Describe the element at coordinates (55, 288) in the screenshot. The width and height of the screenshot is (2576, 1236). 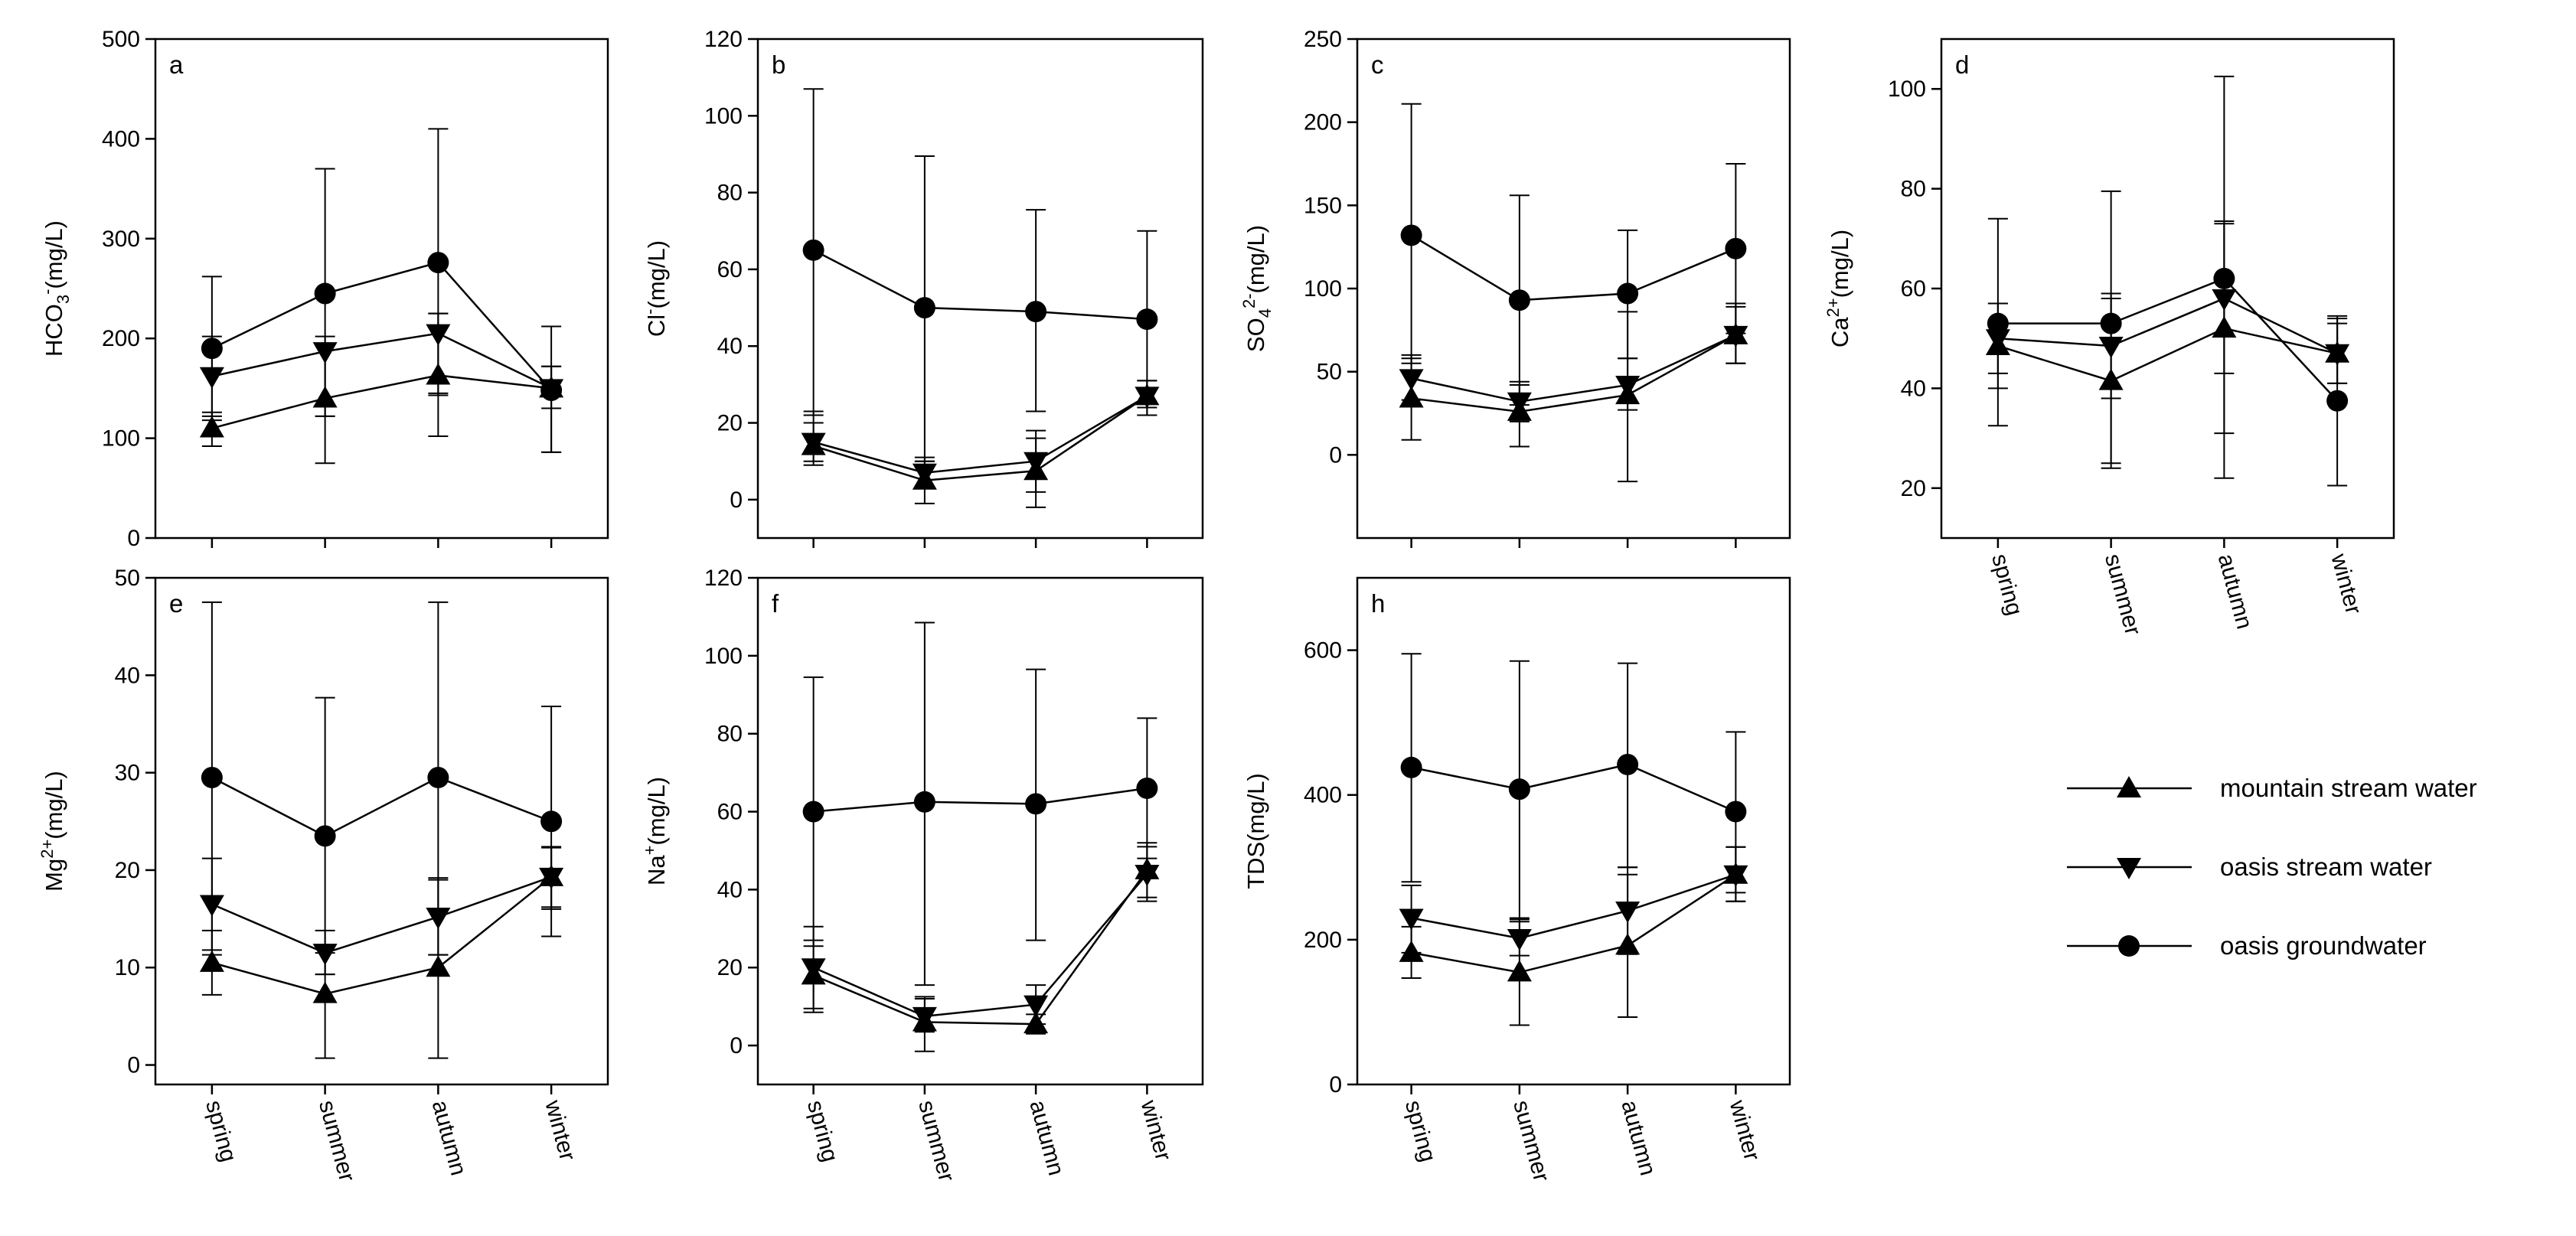
I see `y-axis-label: HCO3-(mg/L)` at that location.